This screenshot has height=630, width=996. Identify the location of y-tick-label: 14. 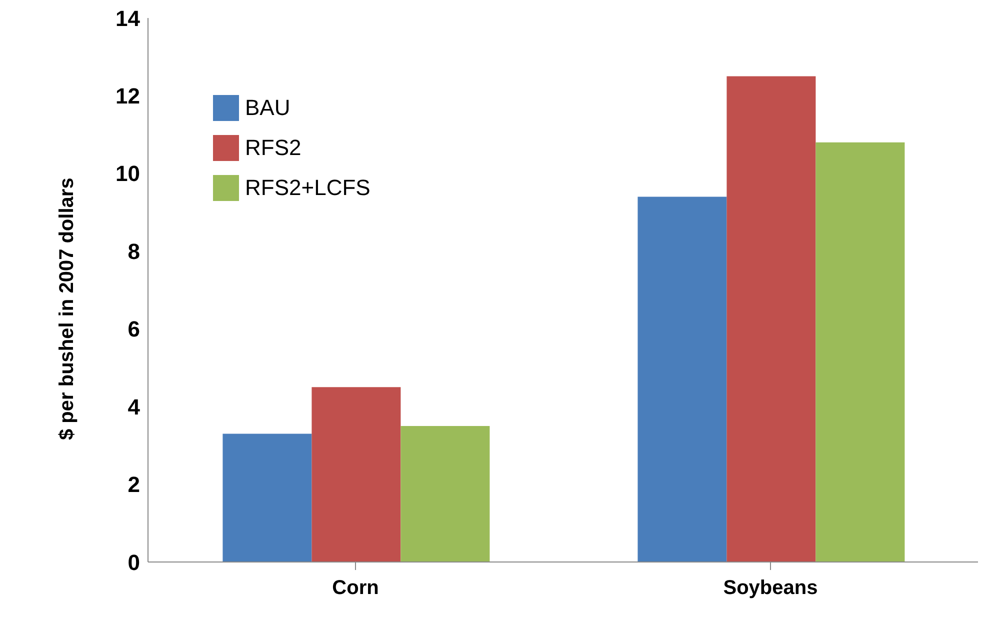
(128, 18).